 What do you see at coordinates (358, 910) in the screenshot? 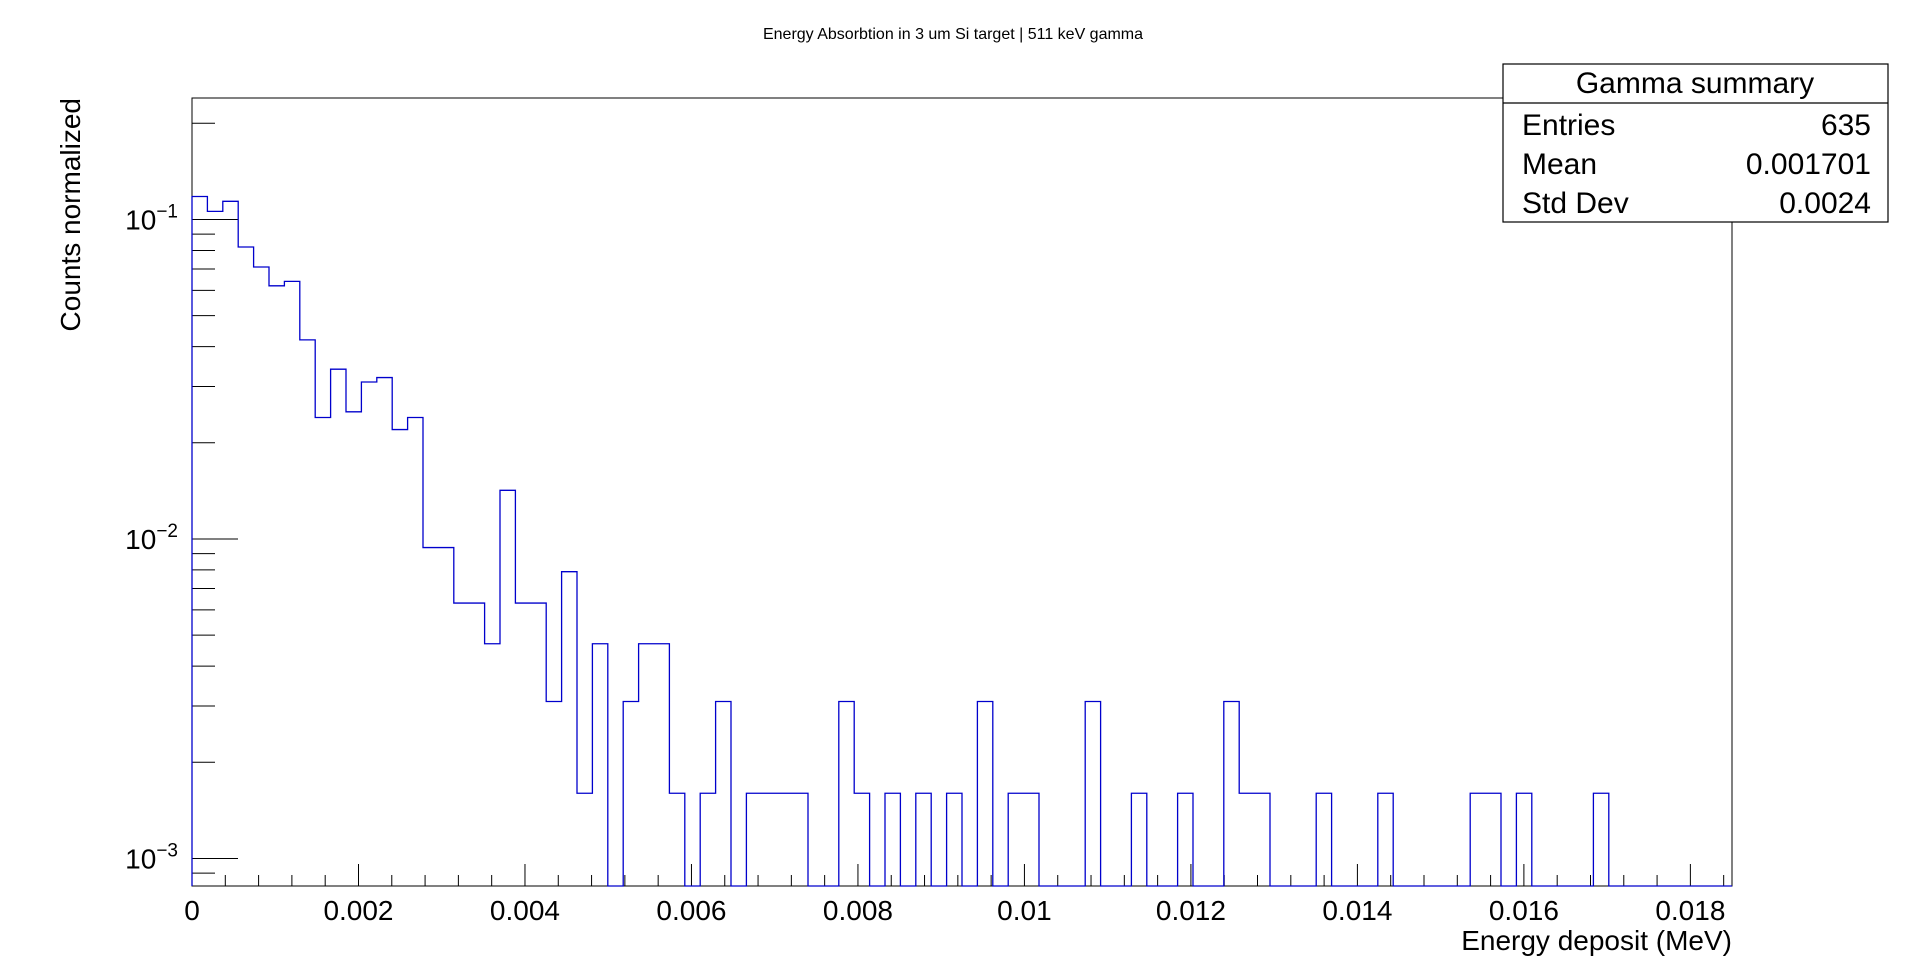
I see `x-tick-label: 0.002` at bounding box center [358, 910].